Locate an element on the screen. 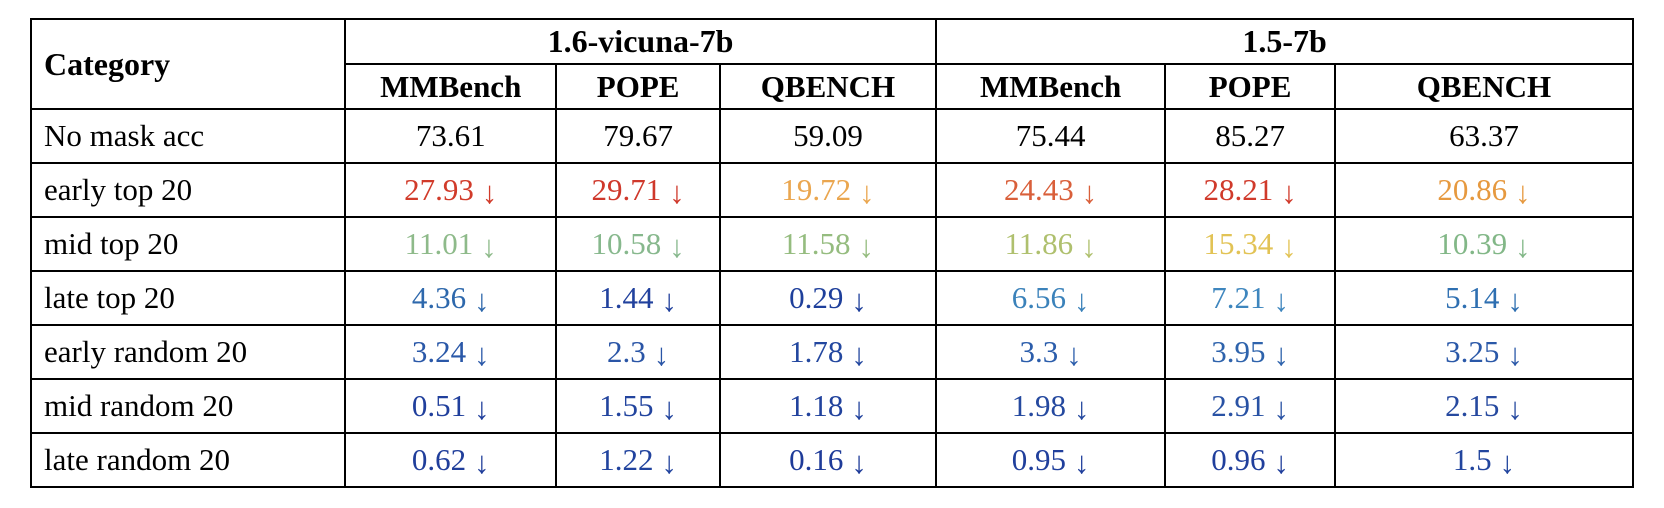  metric-cell: 4.36 ↓ is located at coordinates (450, 298).